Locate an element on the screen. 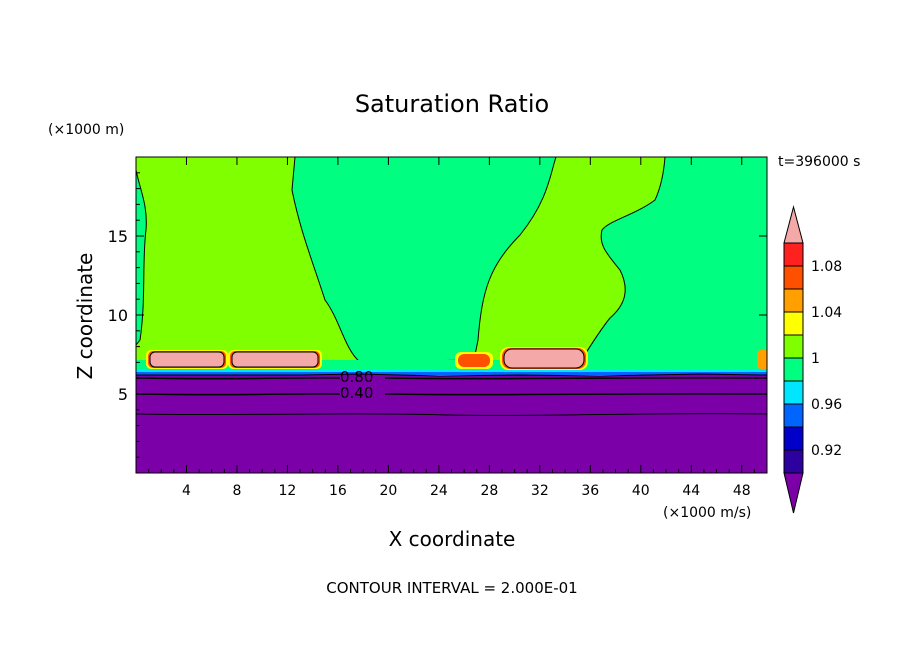 Image resolution: width=904 pixels, height=654 pixels. colorbar-tick-label: 1 is located at coordinates (815, 359).